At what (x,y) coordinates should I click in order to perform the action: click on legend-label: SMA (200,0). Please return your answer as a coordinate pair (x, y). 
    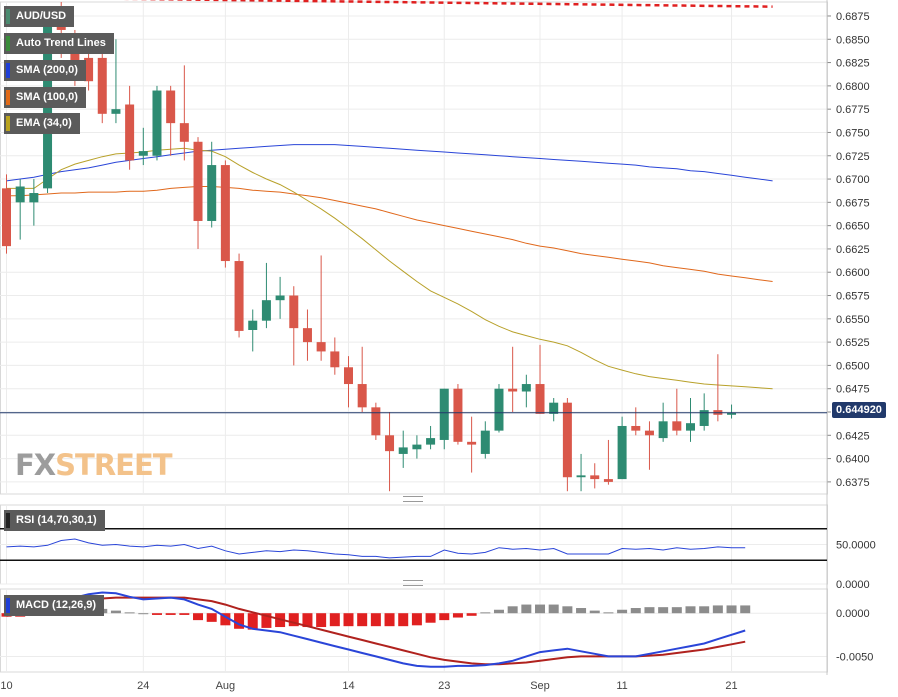
    Looking at the image, I should click on (47, 70).